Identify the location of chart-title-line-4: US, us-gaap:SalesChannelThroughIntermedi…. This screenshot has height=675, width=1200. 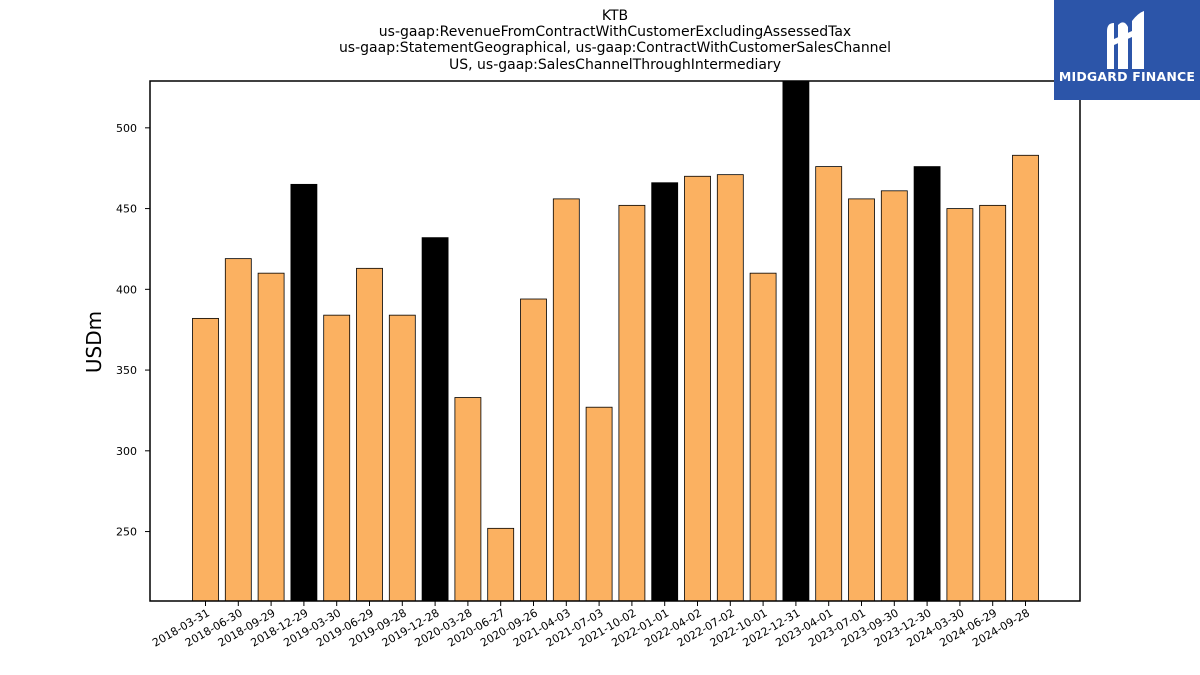
(615, 65).